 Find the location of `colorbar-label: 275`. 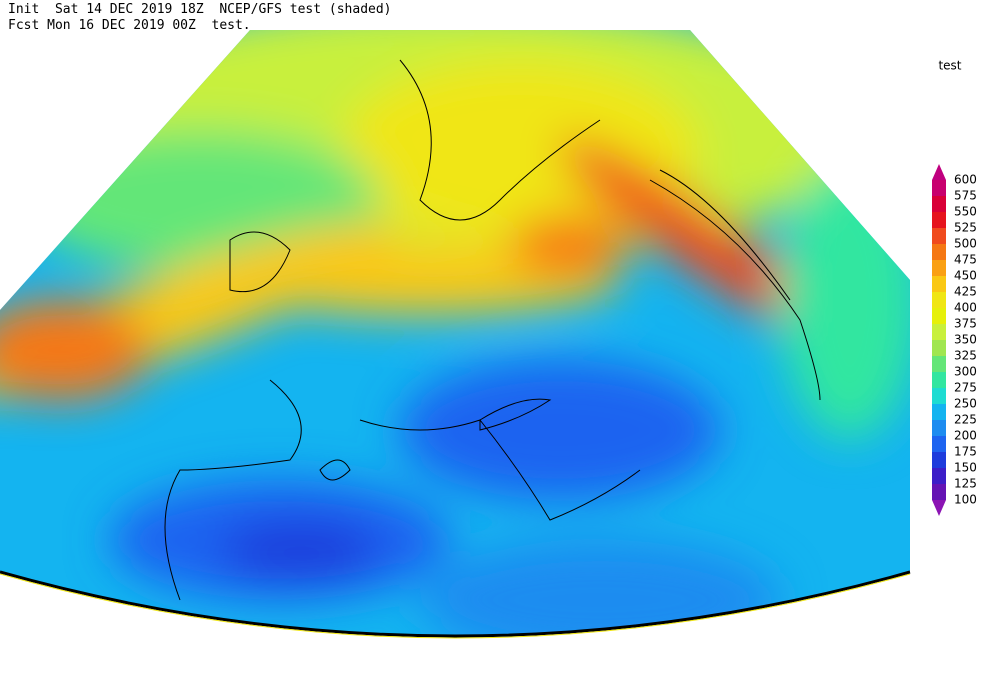

colorbar-label: 275 is located at coordinates (965, 388).